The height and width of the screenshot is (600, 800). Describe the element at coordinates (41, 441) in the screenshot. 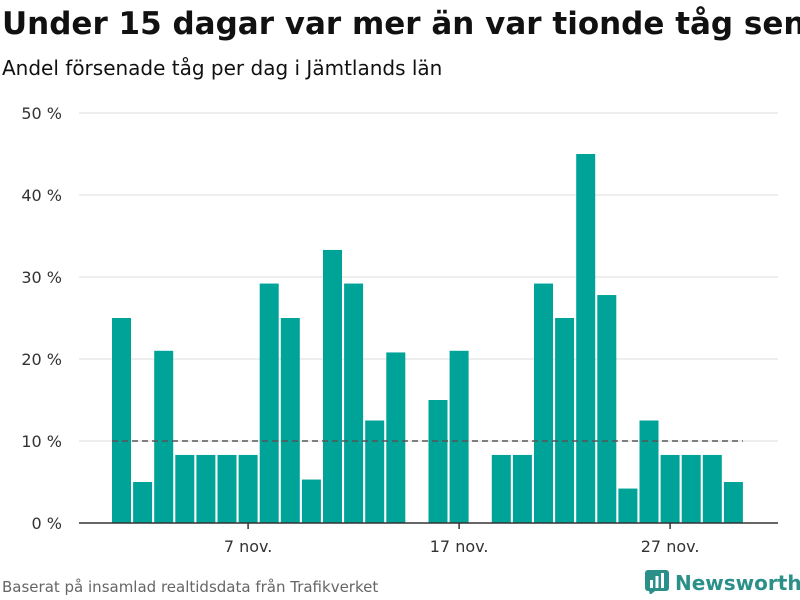

I see `y-tick-label: 10 %` at that location.